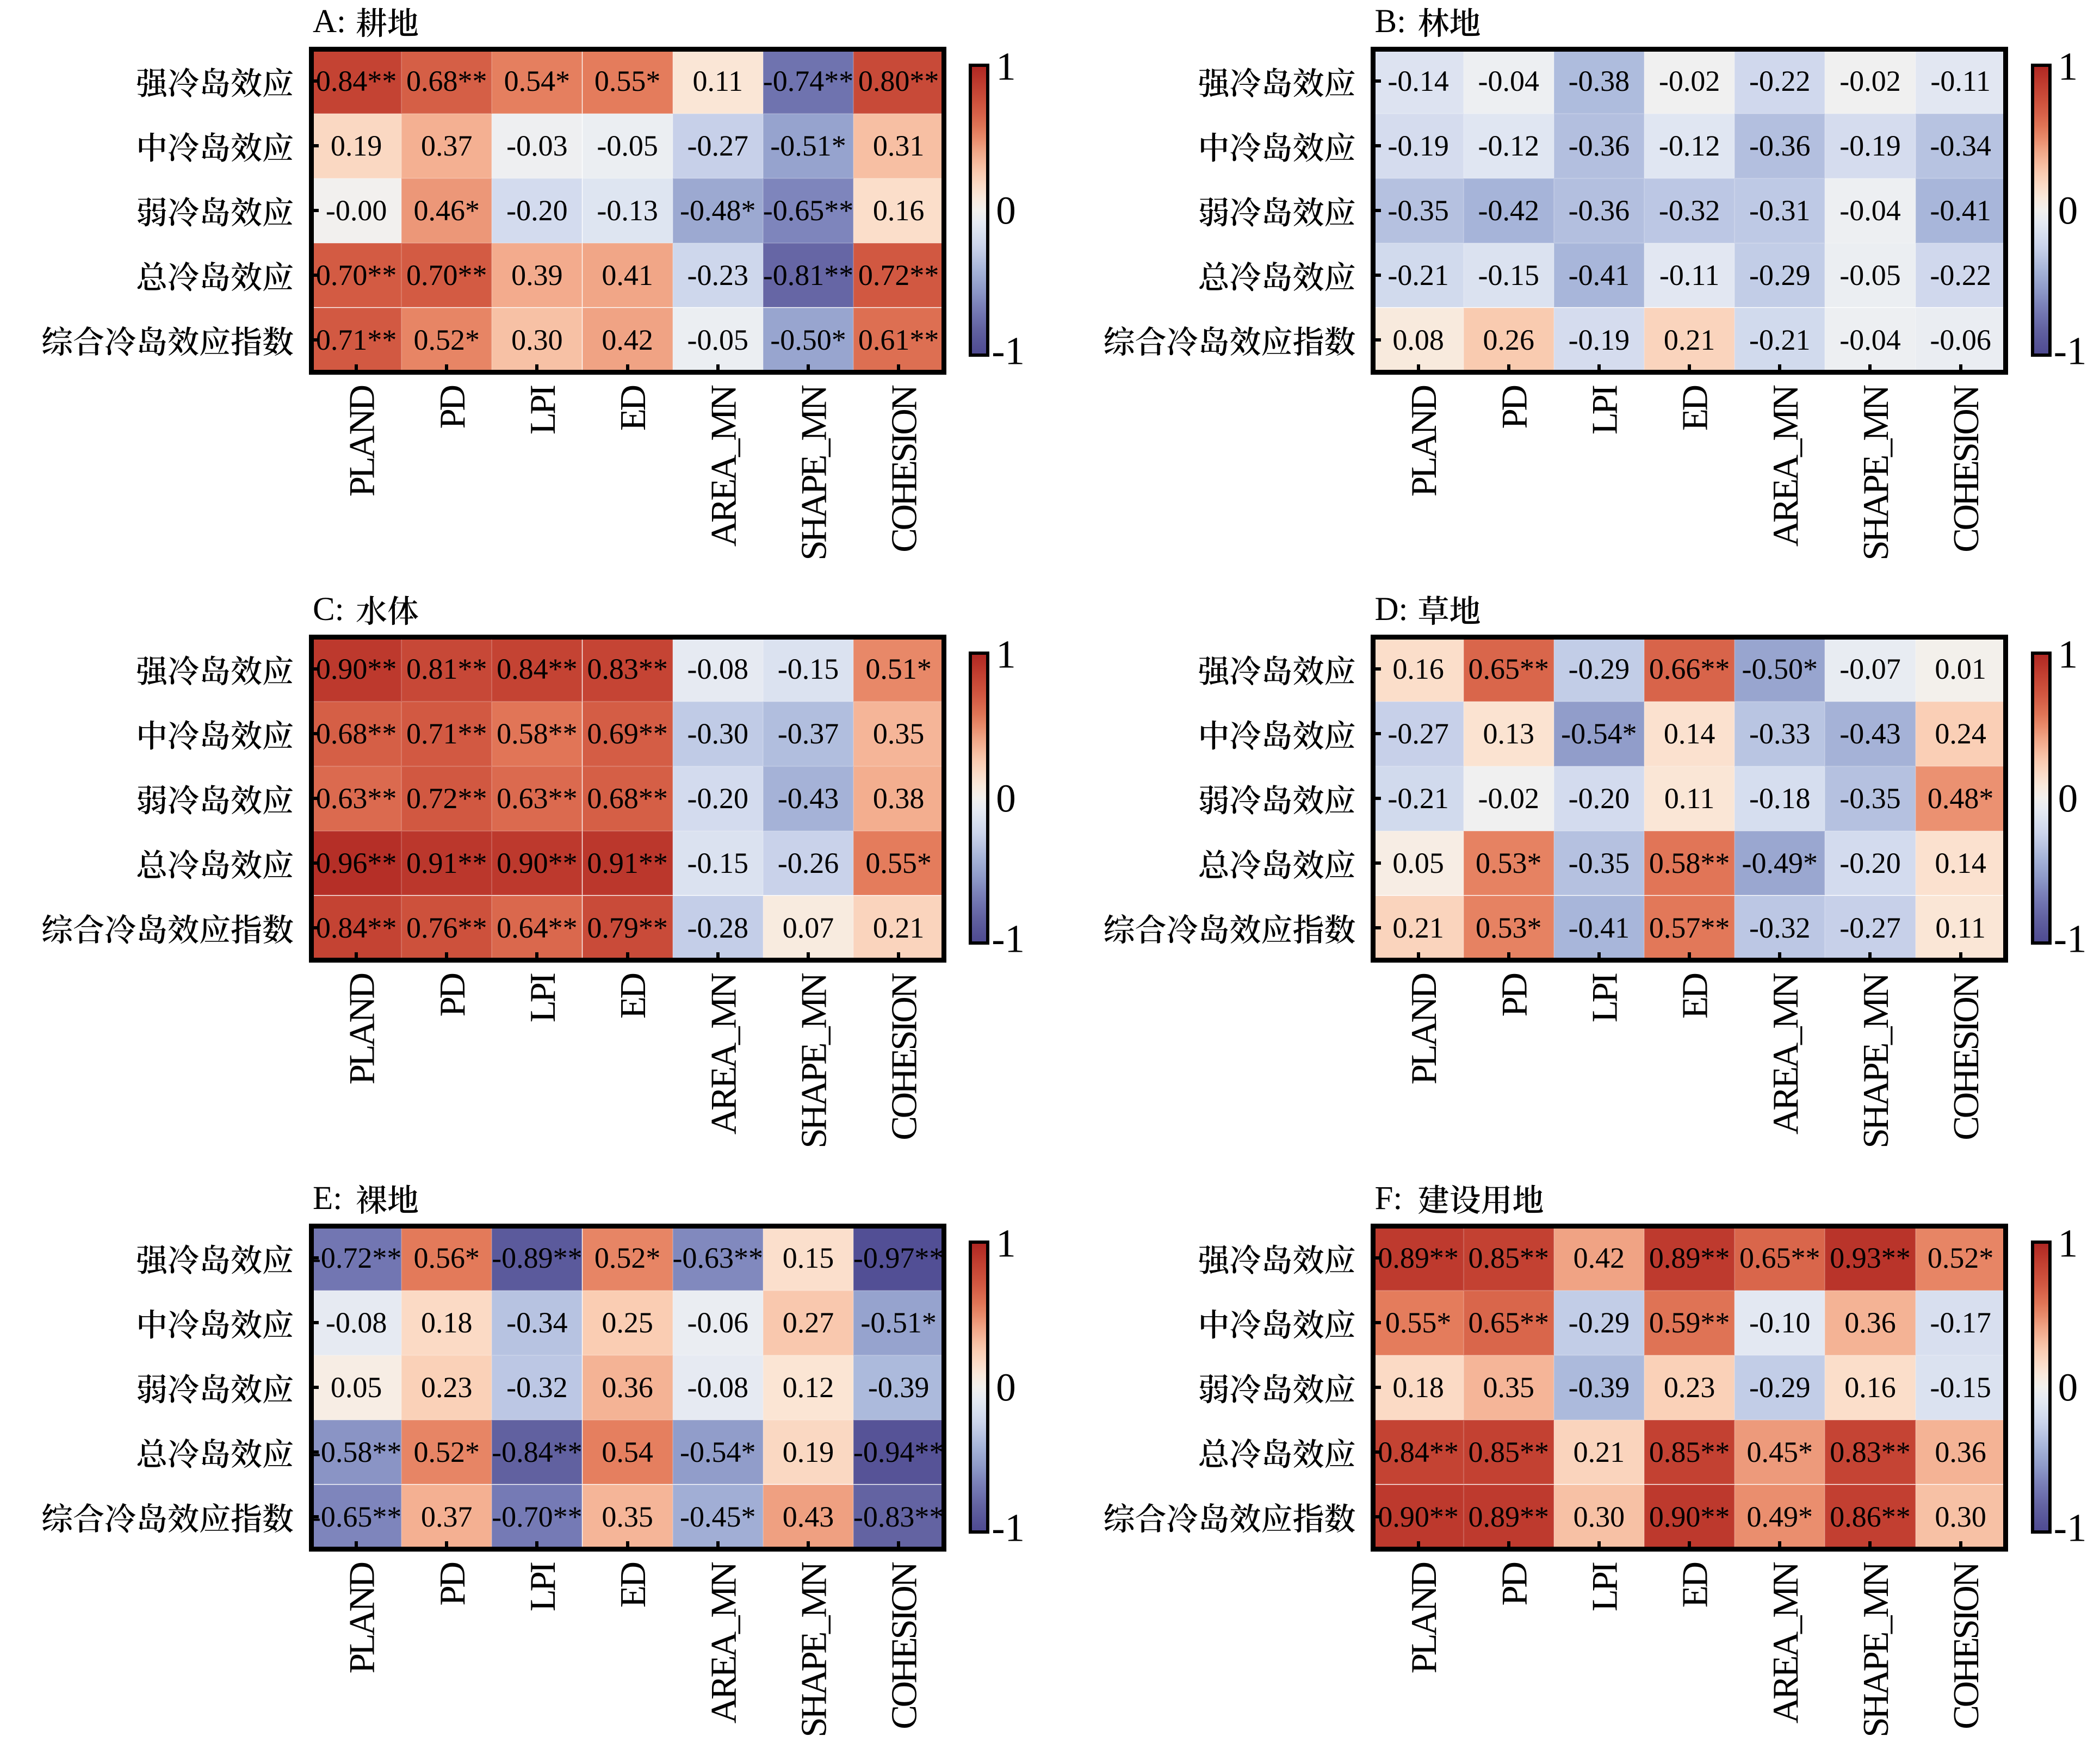  What do you see at coordinates (328, 609) in the screenshot?
I see `svg-text: C:` at bounding box center [328, 609].